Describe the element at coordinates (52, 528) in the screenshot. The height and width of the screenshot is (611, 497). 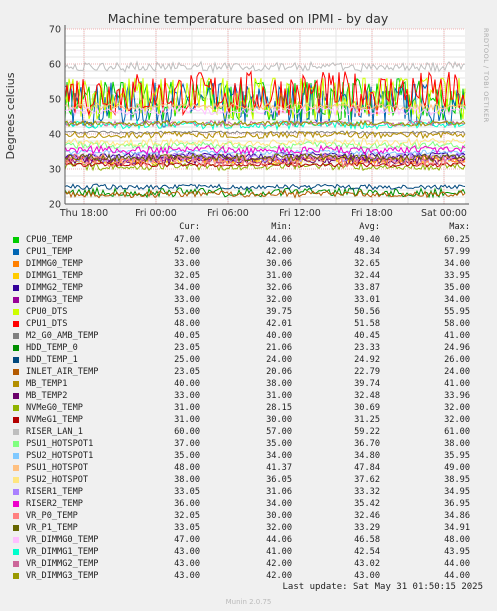
I see `legend-series-name: VR_P1_TEMP` at that location.